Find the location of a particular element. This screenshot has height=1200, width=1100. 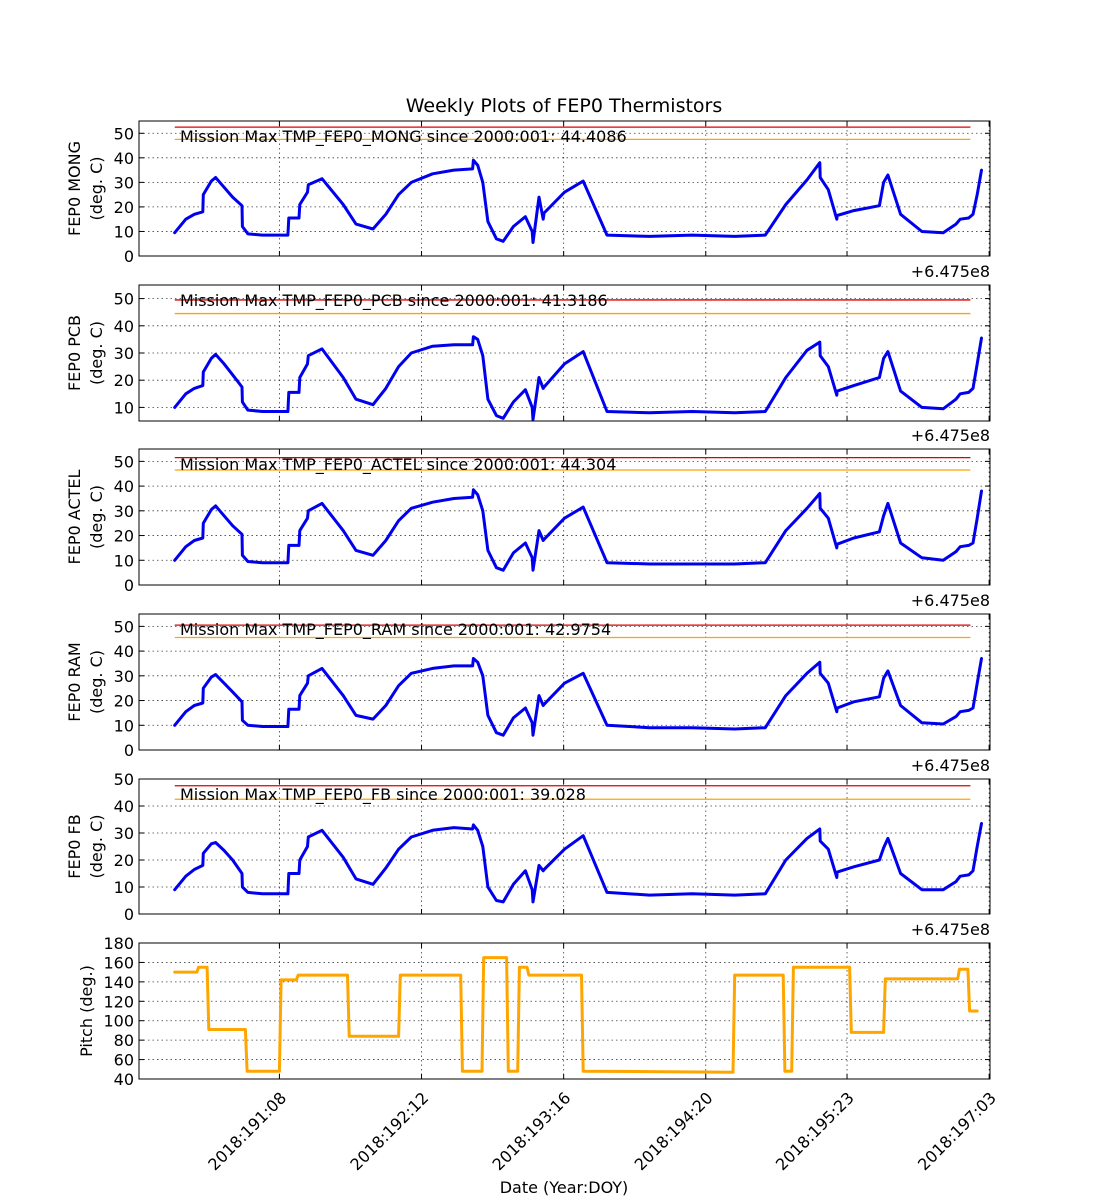

x-axis-label: Date (Year:DOY) is located at coordinates (564, 1187).